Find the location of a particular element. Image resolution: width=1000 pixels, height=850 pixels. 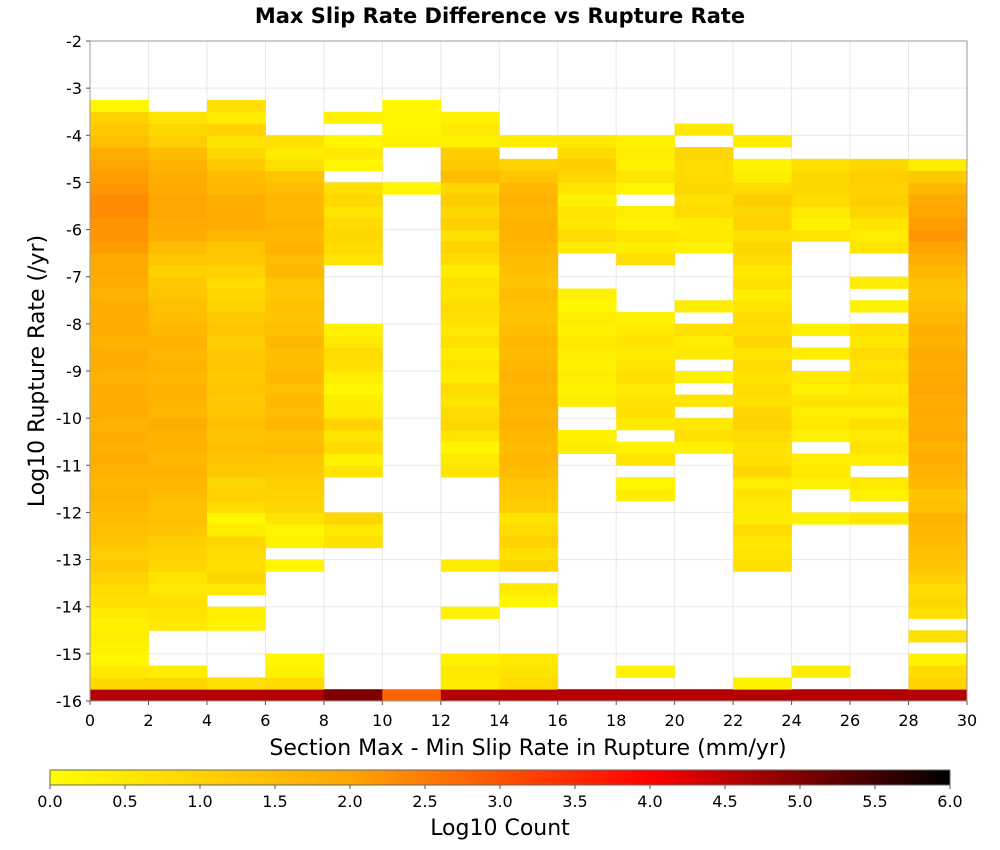

x-tick-label: 6 is located at coordinates (265, 720).